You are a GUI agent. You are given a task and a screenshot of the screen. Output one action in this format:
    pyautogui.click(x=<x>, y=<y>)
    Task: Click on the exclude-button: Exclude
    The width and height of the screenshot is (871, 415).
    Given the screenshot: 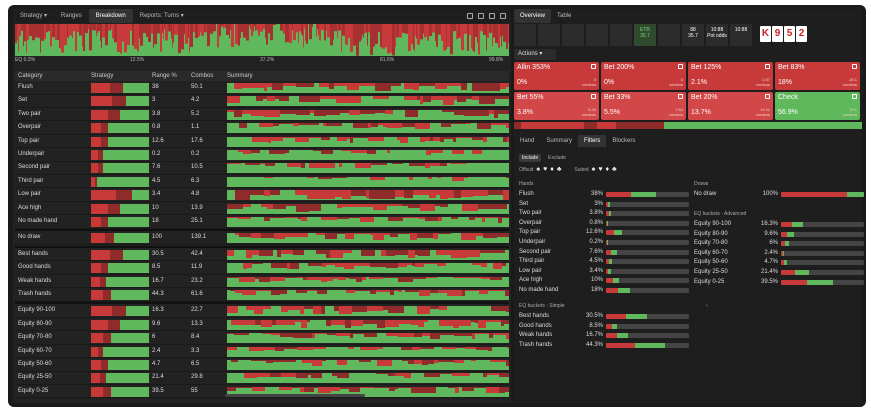 What is the action you would take?
    pyautogui.click(x=557, y=158)
    